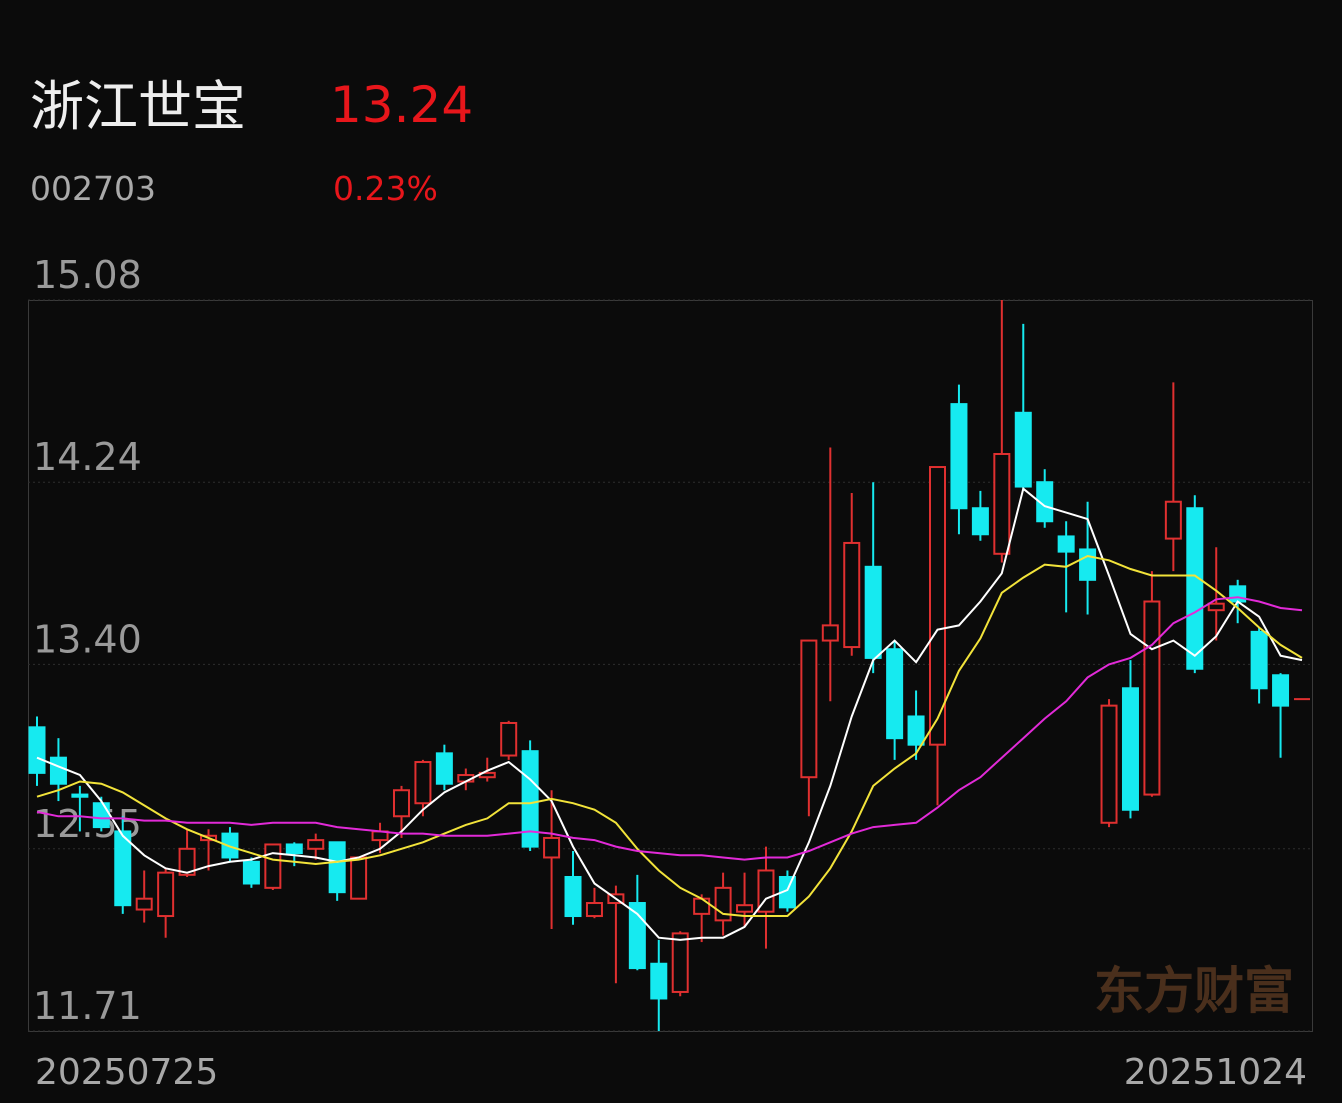  Describe the element at coordinates (138, 106) in the screenshot. I see `stock-name: 浙江世宝` at that location.